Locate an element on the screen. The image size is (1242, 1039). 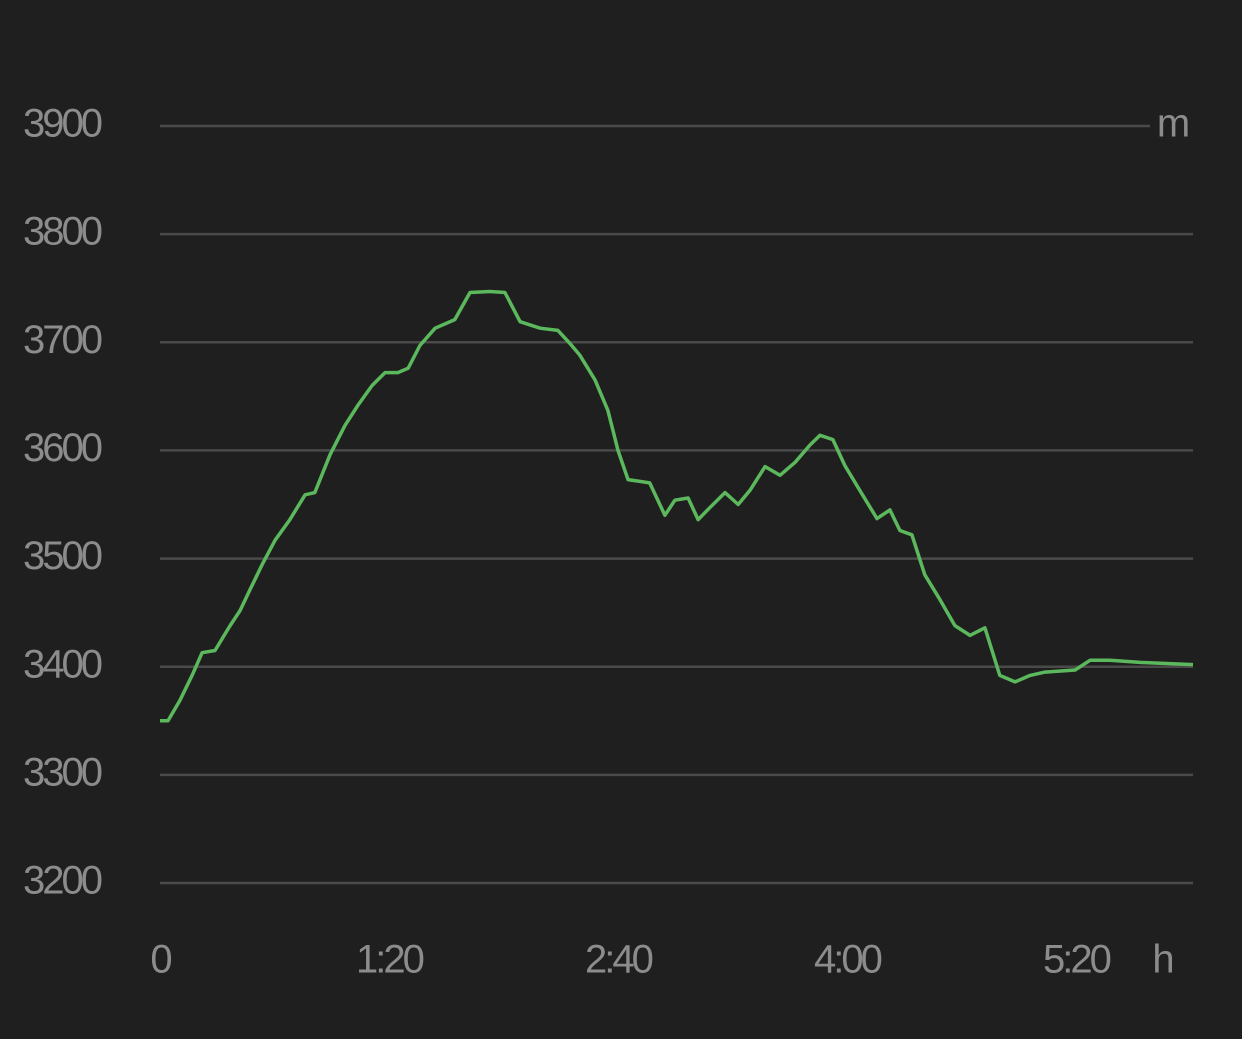
x-tick-label: 4:00 is located at coordinates (848, 960).